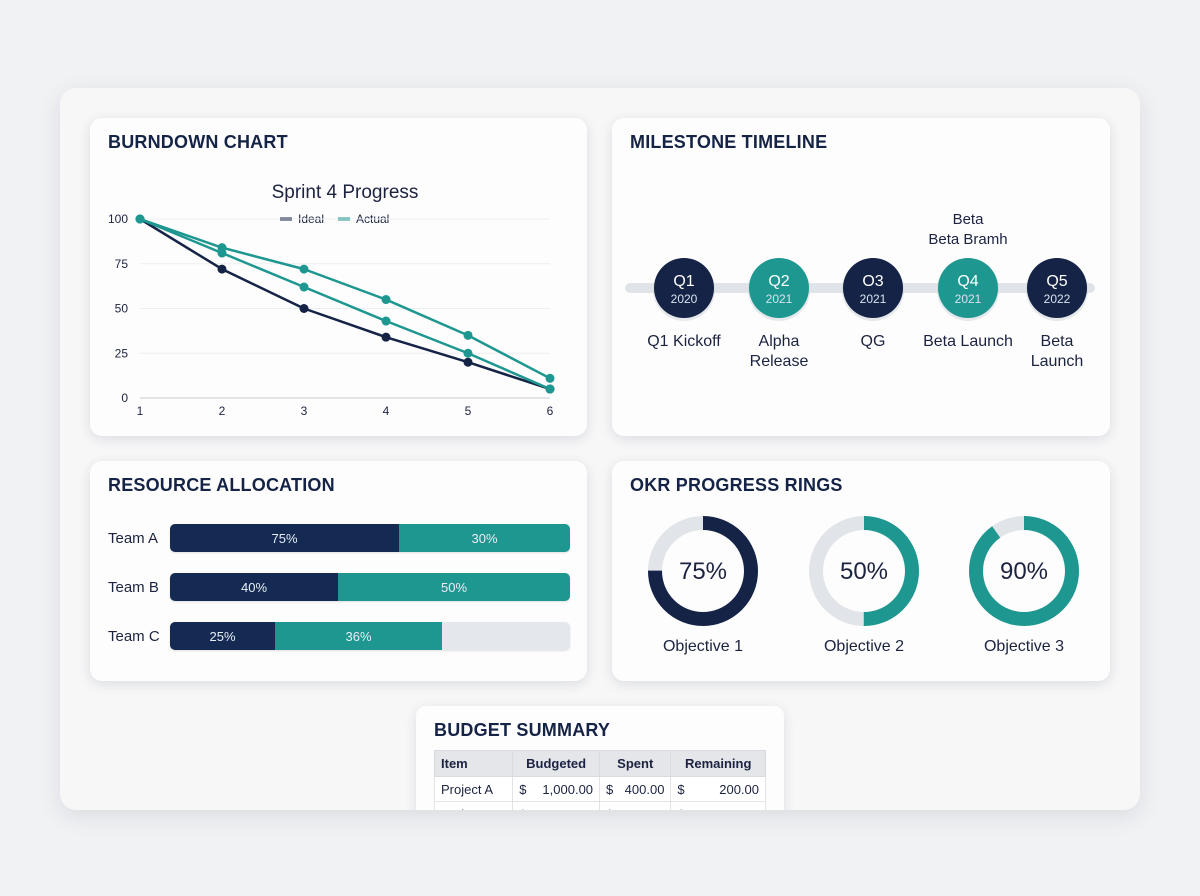  What do you see at coordinates (133, 587) in the screenshot?
I see `team-label: Team B` at bounding box center [133, 587].